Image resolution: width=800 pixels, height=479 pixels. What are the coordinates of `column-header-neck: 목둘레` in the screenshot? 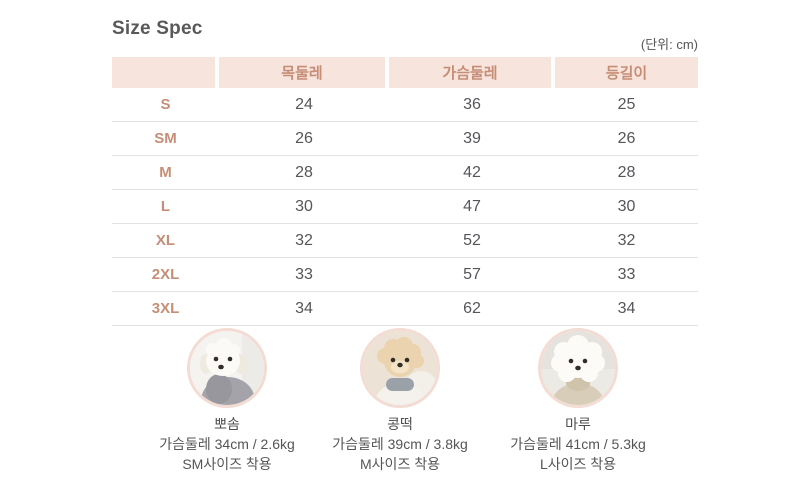 It's located at (304, 72).